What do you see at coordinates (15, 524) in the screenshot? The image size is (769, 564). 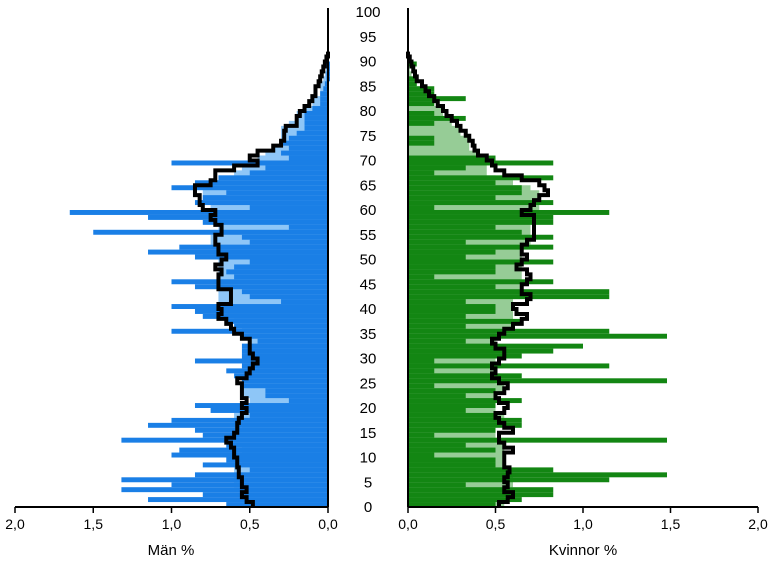 I see `left-x-tick-label: 2,0` at bounding box center [15, 524].